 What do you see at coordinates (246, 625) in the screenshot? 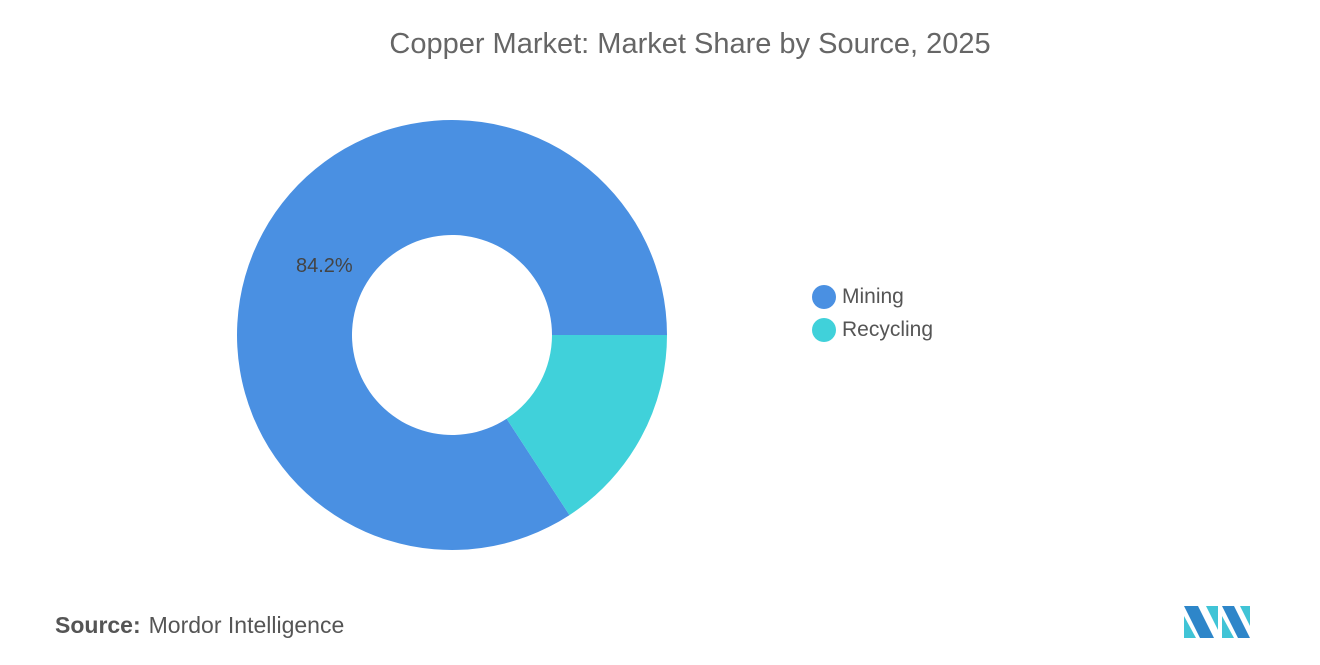
I see `source-value: Mordor Intelligence` at bounding box center [246, 625].